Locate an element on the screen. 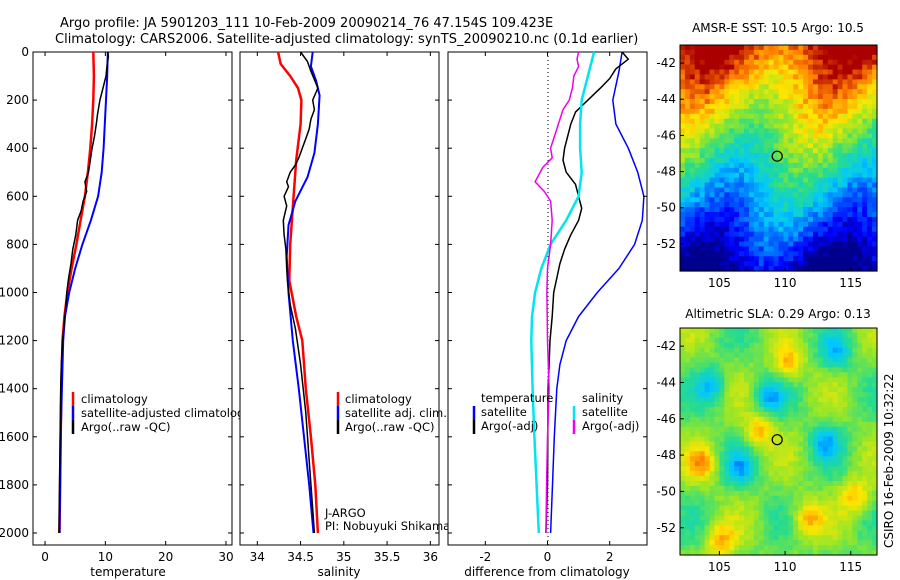 This screenshot has height=580, width=900. legend-label: satellite is located at coordinates (504, 412).